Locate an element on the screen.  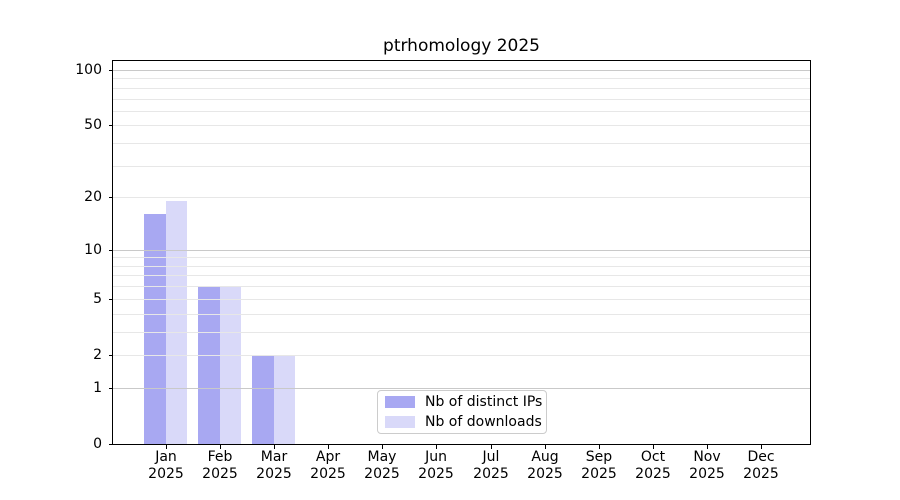
x-tick-label: Sep 2025 is located at coordinates (599, 466).